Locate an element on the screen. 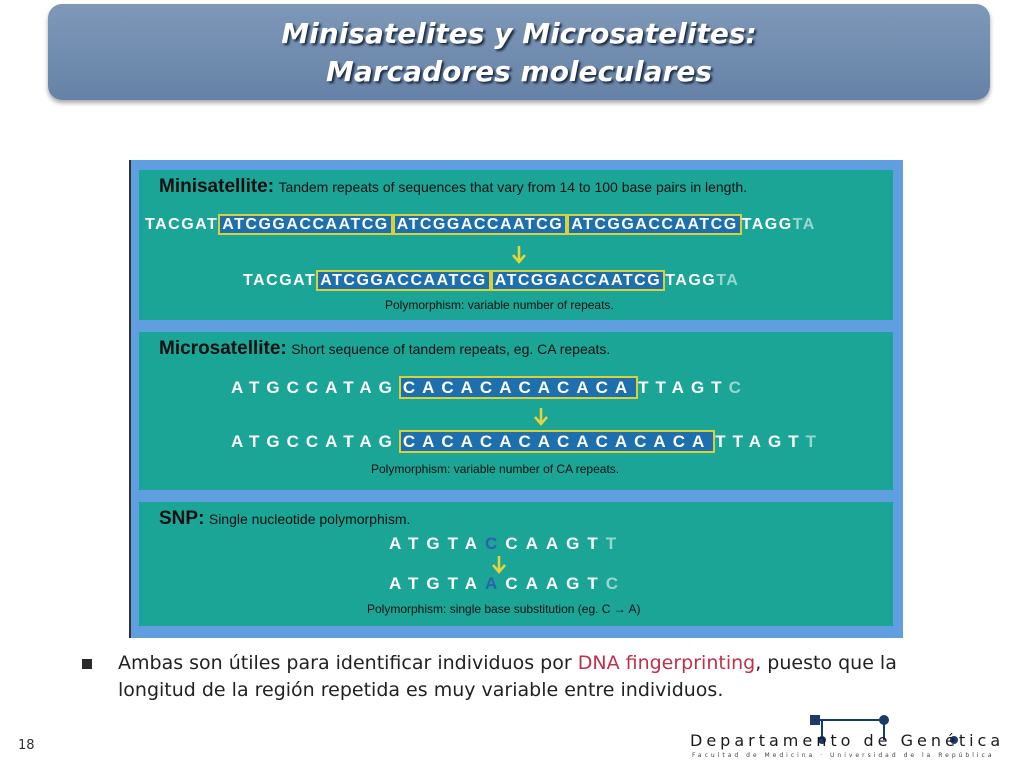 This screenshot has height=768, width=1024. dna-fingerprinting-term: DNA fingerprinting is located at coordinates (666, 663).